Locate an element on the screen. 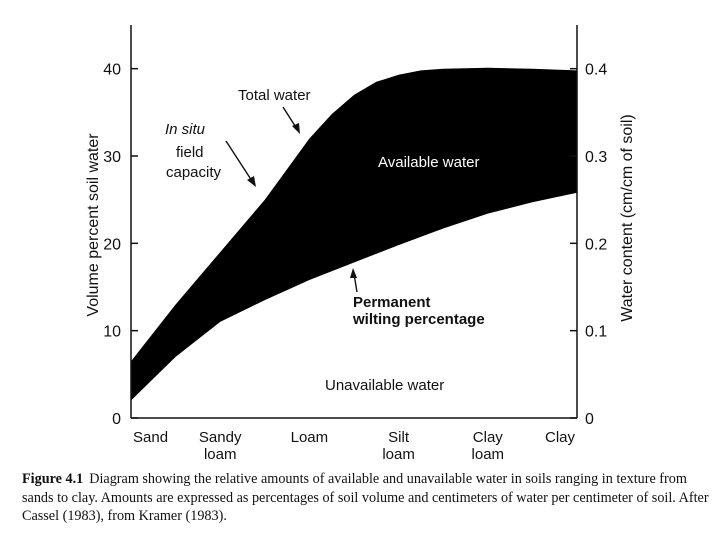  in-situ-arrow is located at coordinates (239, 161).